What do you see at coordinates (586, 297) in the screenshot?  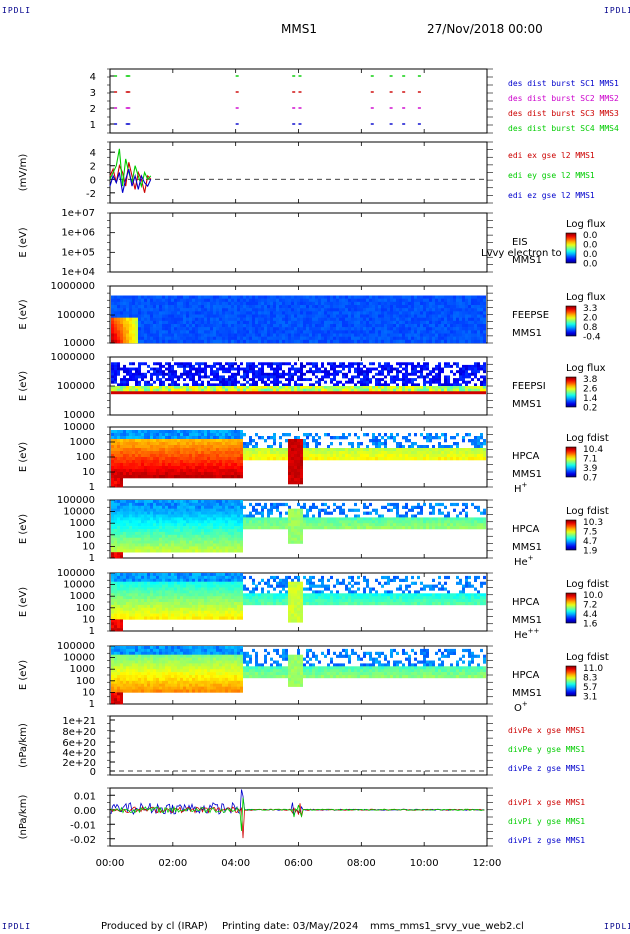 I see `colorbar-title: Log flux` at bounding box center [586, 297].